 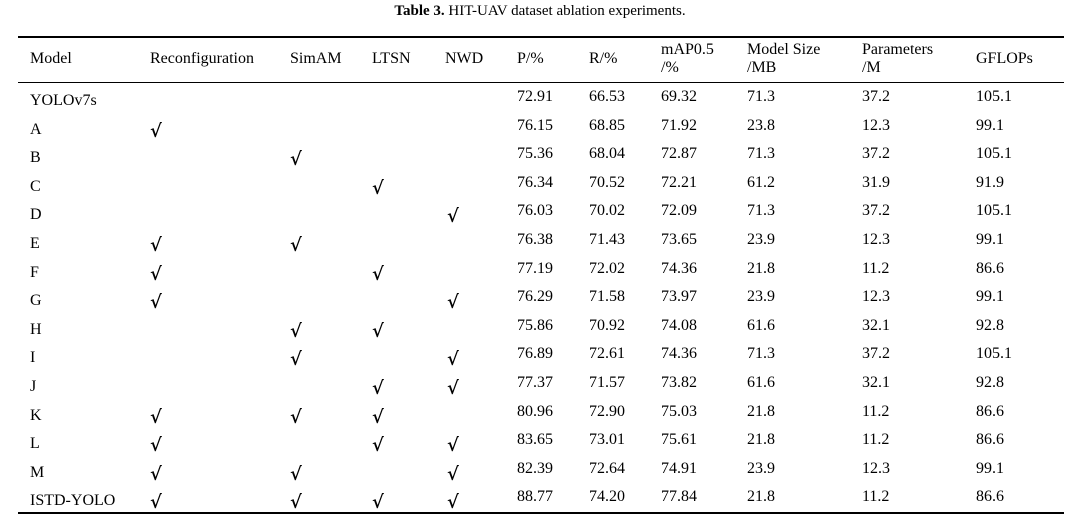 I want to click on cell-map: 72.09, so click(x=679, y=211).